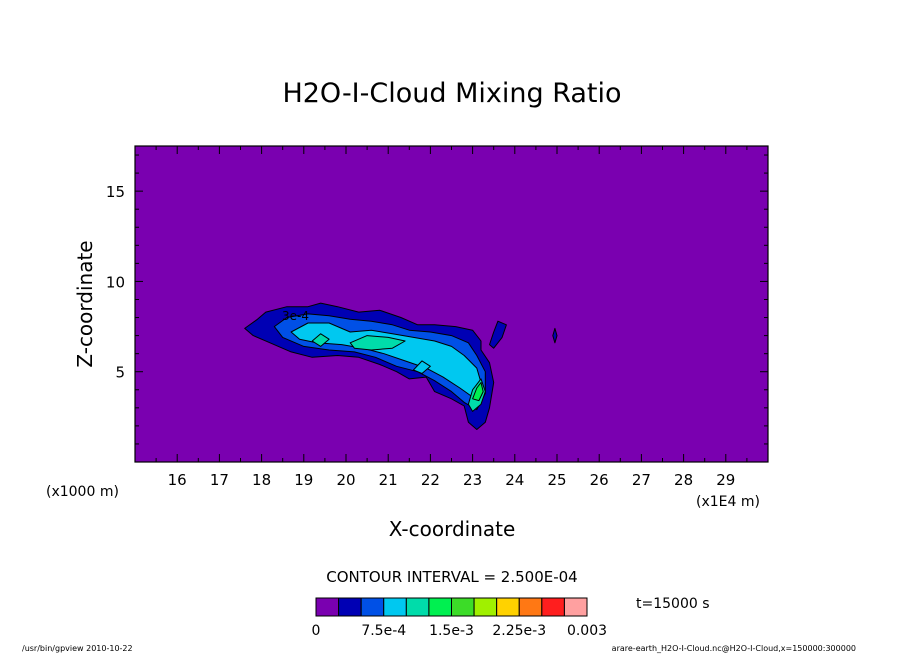 Image resolution: width=904 pixels, height=654 pixels. Describe the element at coordinates (599, 480) in the screenshot. I see `x-tick-label-10: 26` at that location.